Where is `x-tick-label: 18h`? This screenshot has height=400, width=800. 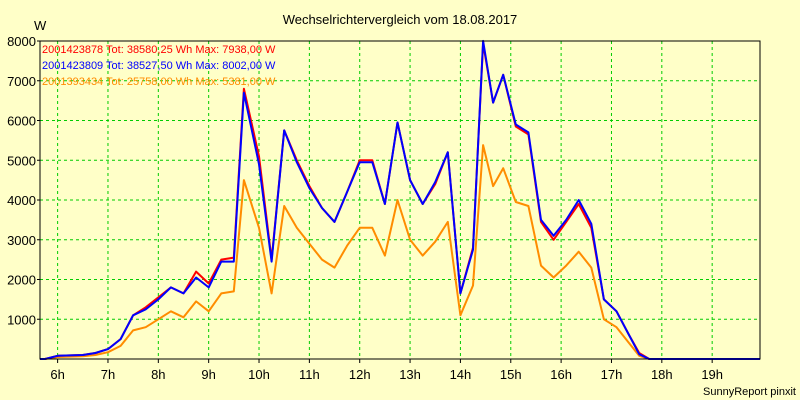
x-tick-label: 18h is located at coordinates (662, 374).